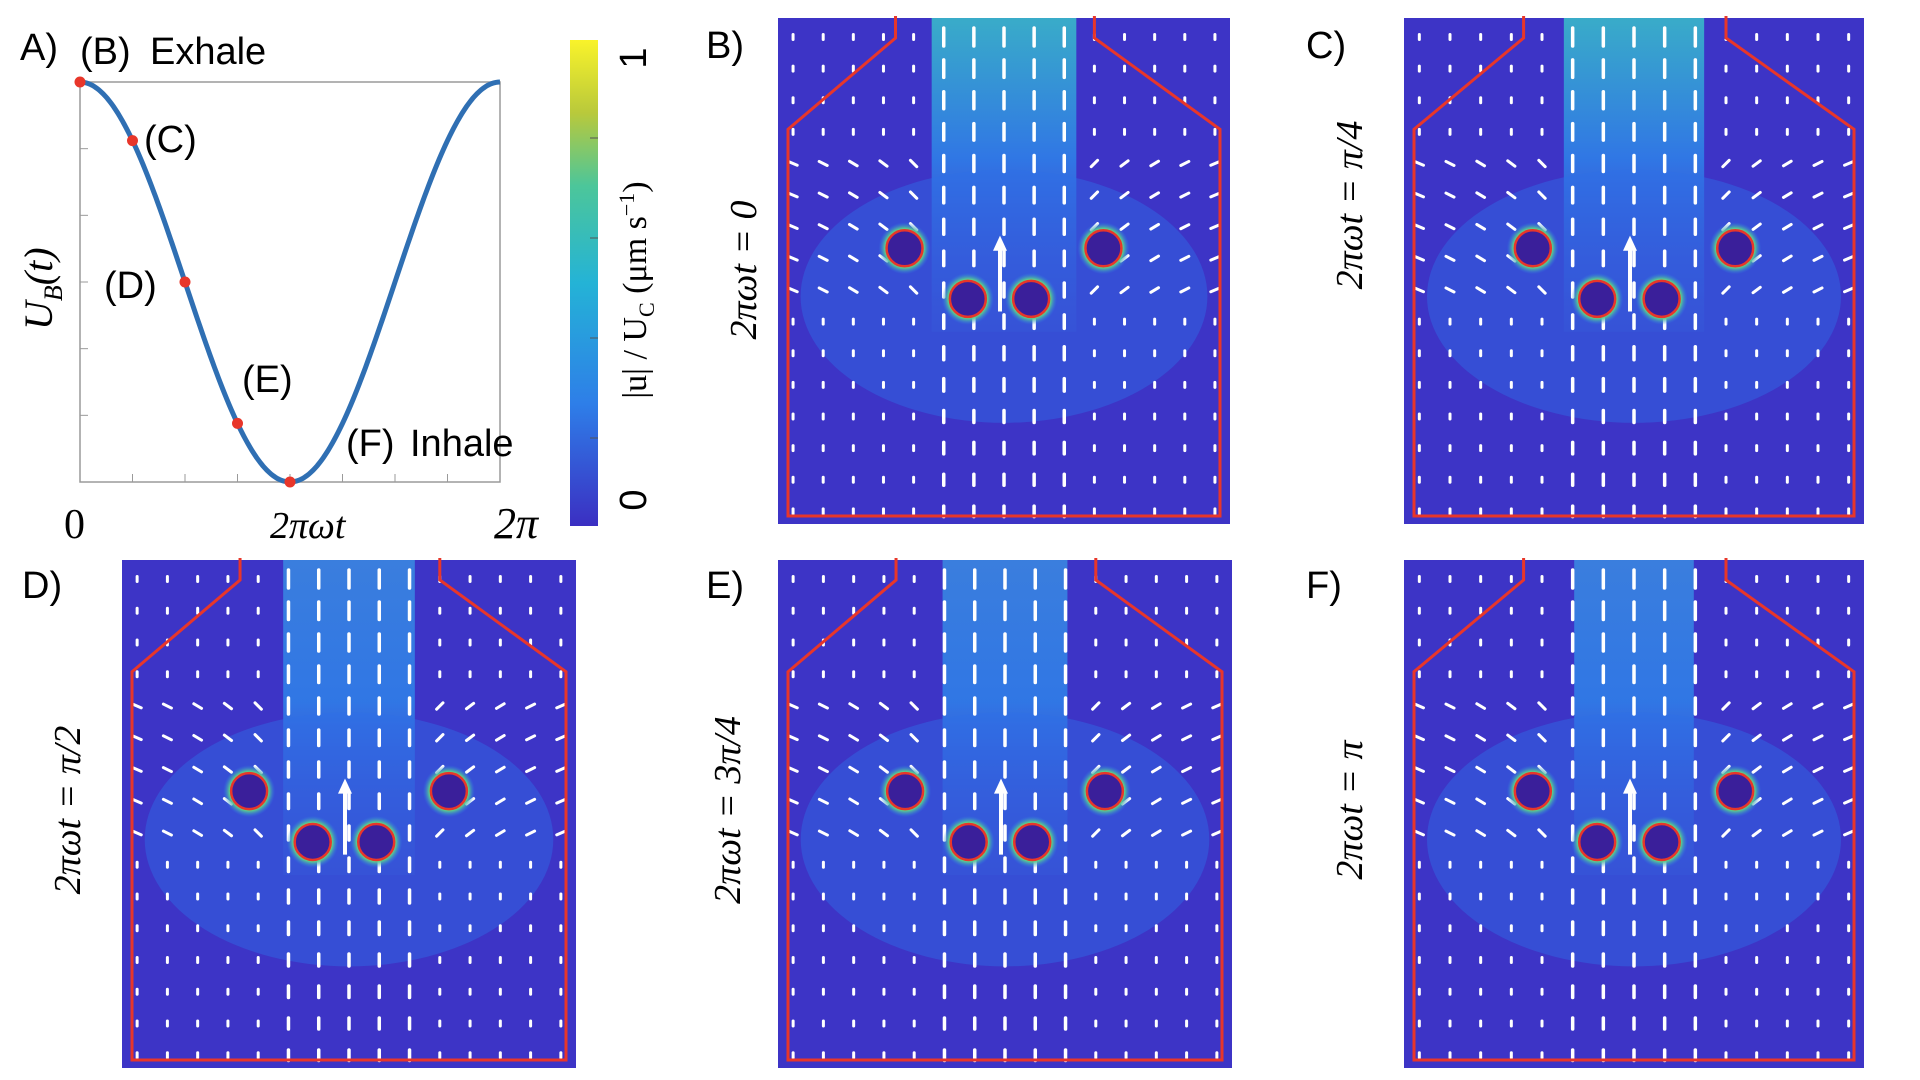  I want to click on colorbar: 1 0 |u| / UC (μm s−1), so click(614, 283).